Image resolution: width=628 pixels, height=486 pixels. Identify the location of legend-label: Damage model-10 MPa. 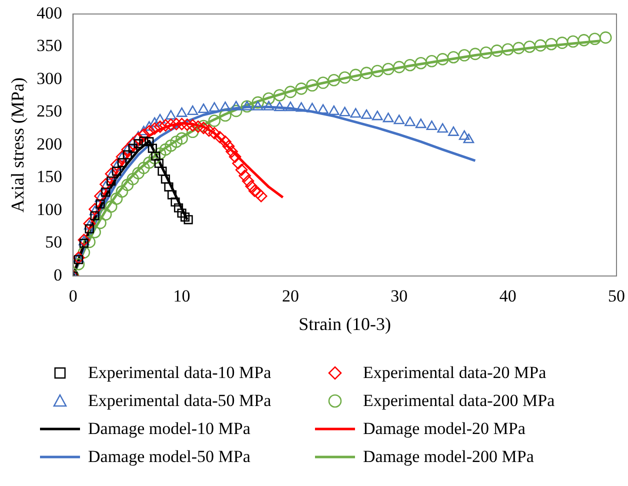
(169, 429).